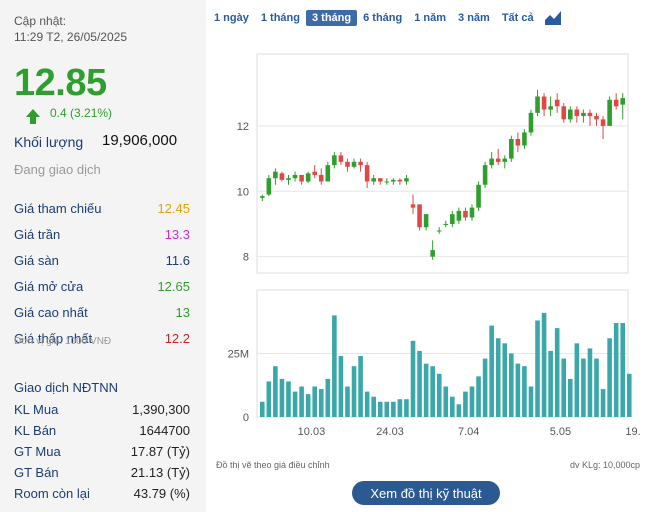 The height and width of the screenshot is (512, 668). I want to click on adjusted-price-note: Đồ thị vẽ theo giá điều chỉnh, so click(273, 465).